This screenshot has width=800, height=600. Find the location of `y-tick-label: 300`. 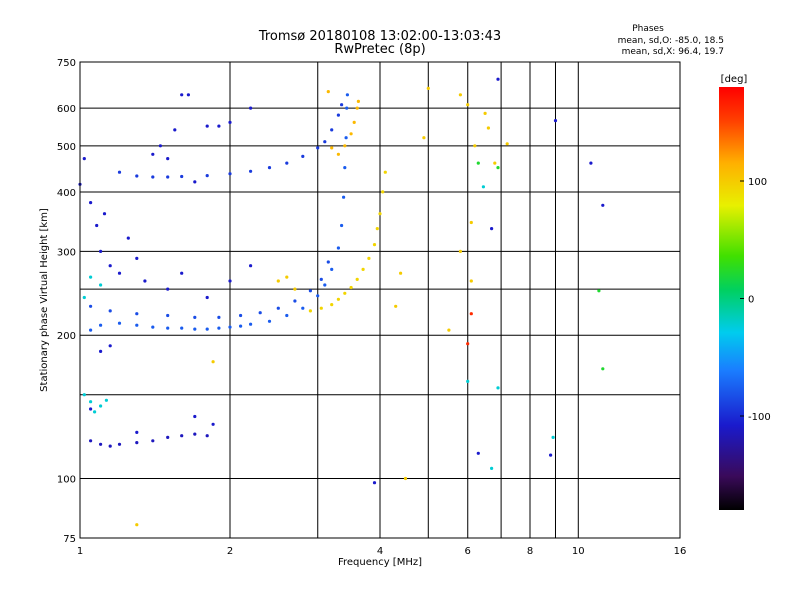

y-tick-label: 300 is located at coordinates (66, 252).